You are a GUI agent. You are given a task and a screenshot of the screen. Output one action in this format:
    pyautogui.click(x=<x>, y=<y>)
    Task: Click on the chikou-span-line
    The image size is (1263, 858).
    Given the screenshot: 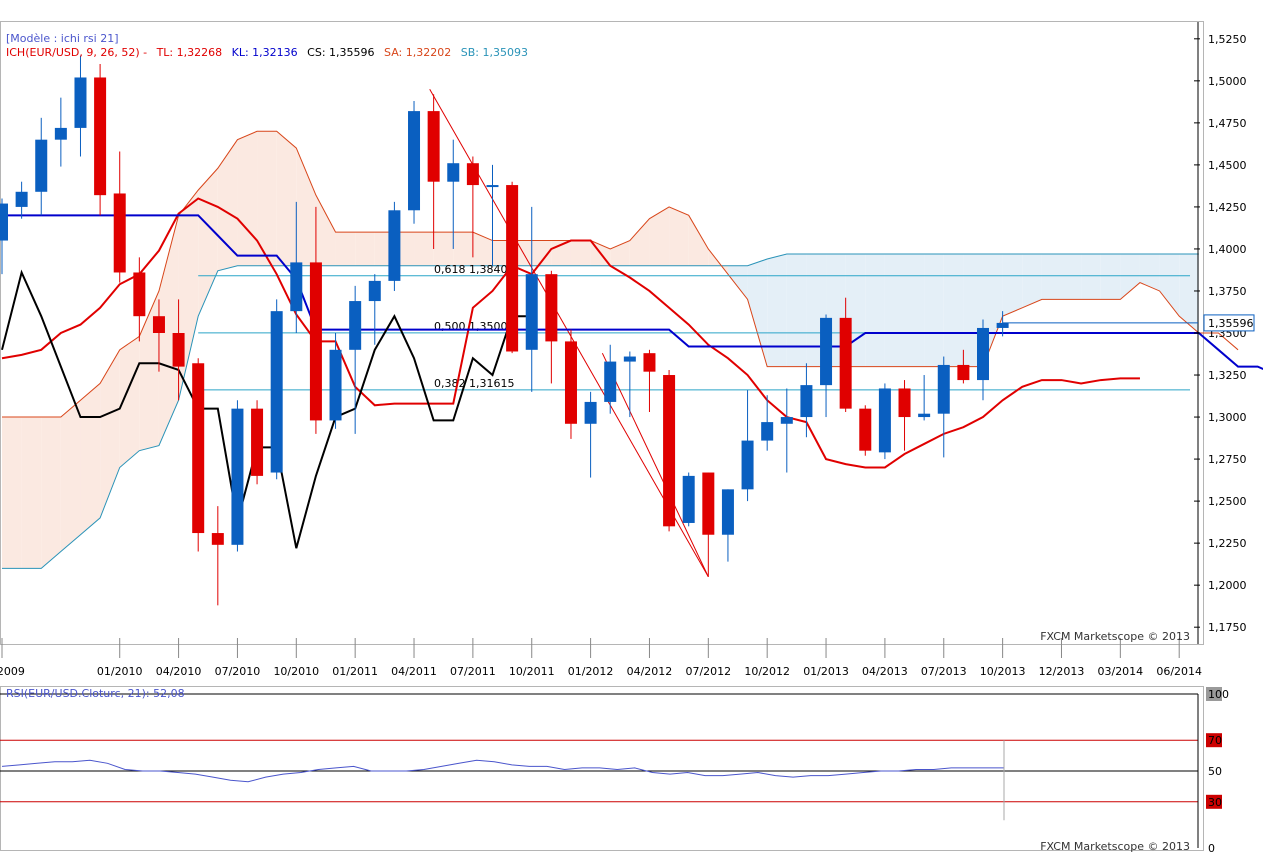 What is the action you would take?
    pyautogui.click(x=266, y=409)
    